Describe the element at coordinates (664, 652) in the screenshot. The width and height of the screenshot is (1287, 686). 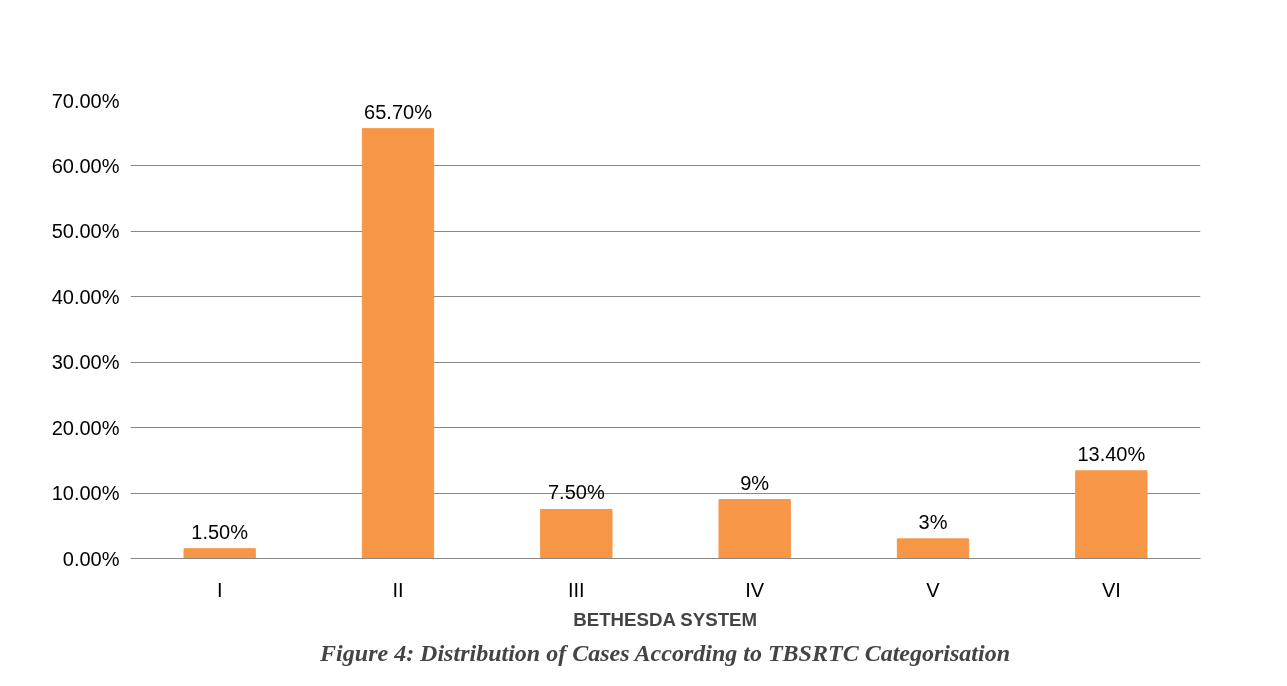
I see `text: Figure 4: Distribution of Cases According to TBSRTC Categorisation` at that location.